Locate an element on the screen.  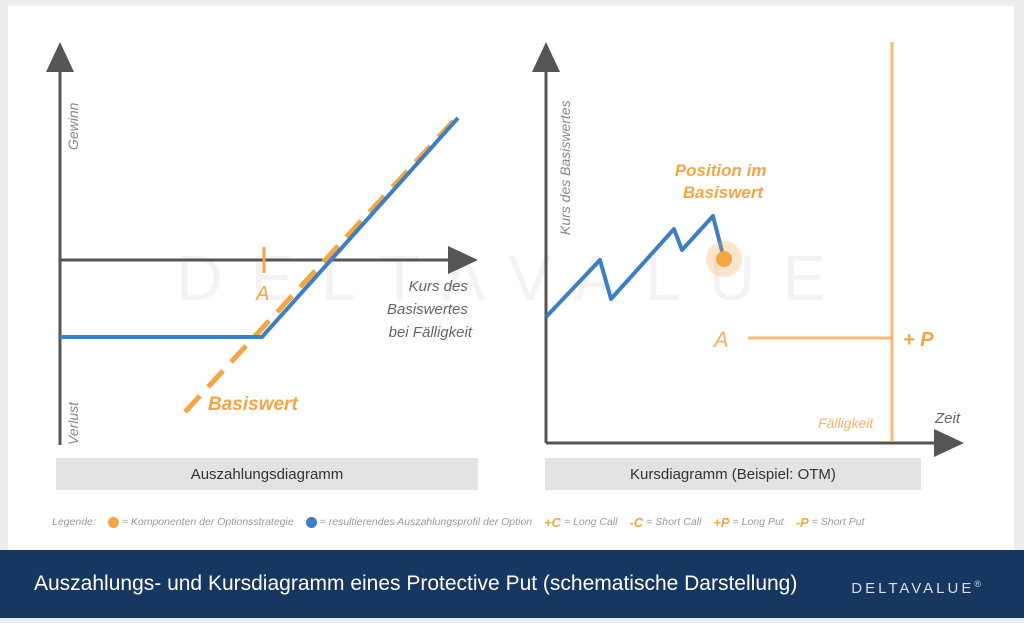
left-x-axis-label-line-2: Basiswertes is located at coordinates (427, 309).